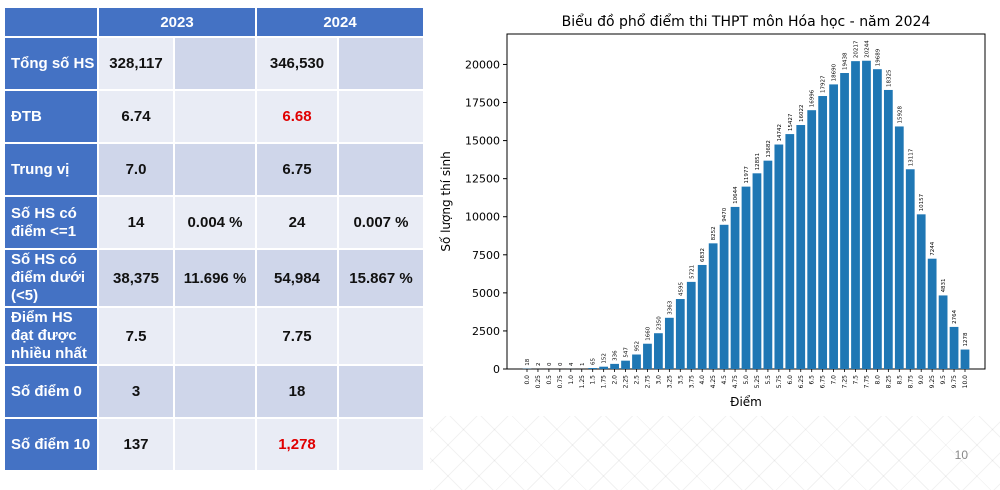  I want to click on bar-value-label: 20217, so click(857, 49).